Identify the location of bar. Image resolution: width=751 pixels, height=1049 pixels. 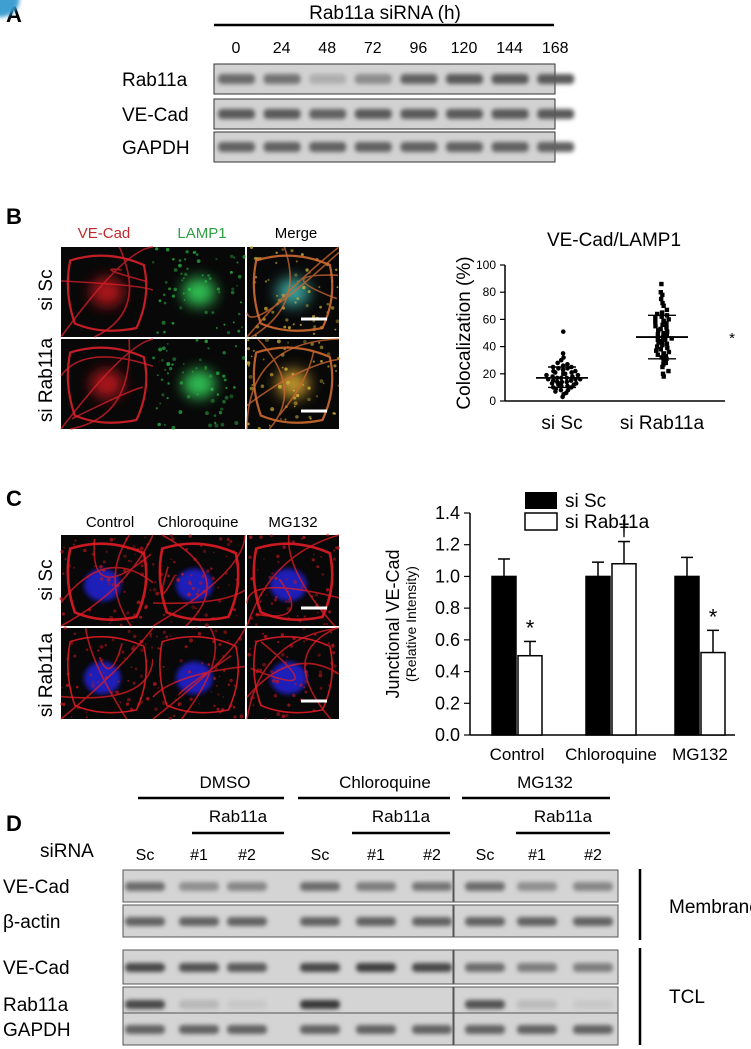
(687, 655).